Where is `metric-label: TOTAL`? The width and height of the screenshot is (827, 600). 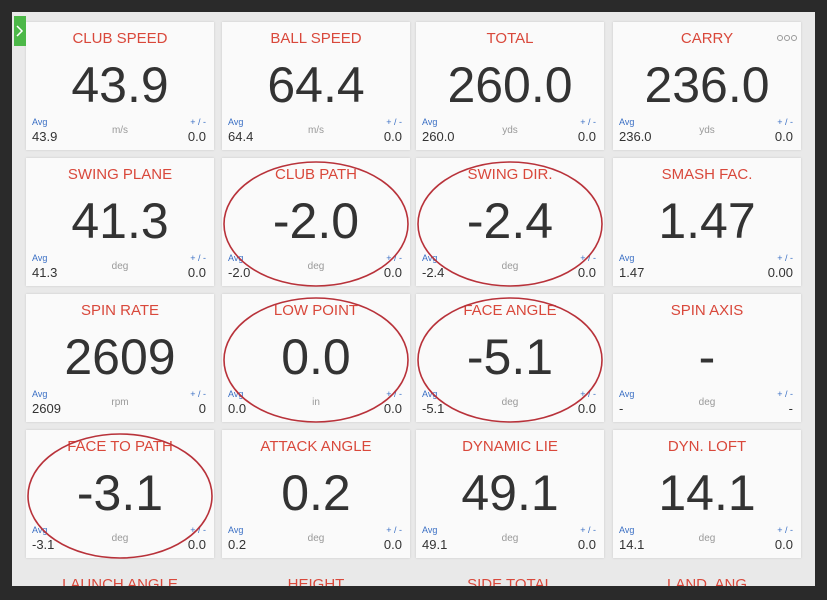 metric-label: TOTAL is located at coordinates (510, 38).